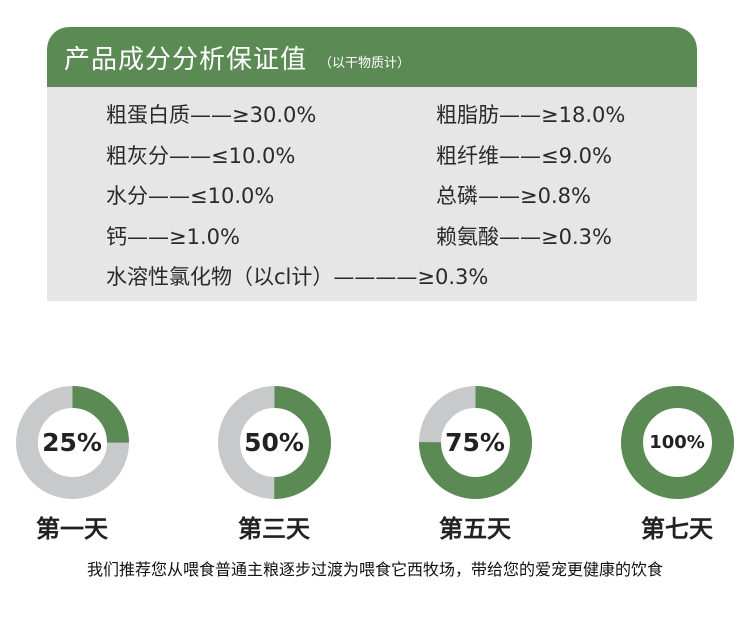 The height and width of the screenshot is (632, 750). I want to click on nutrient-moisture: 水分——≤10.0%, so click(190, 196).